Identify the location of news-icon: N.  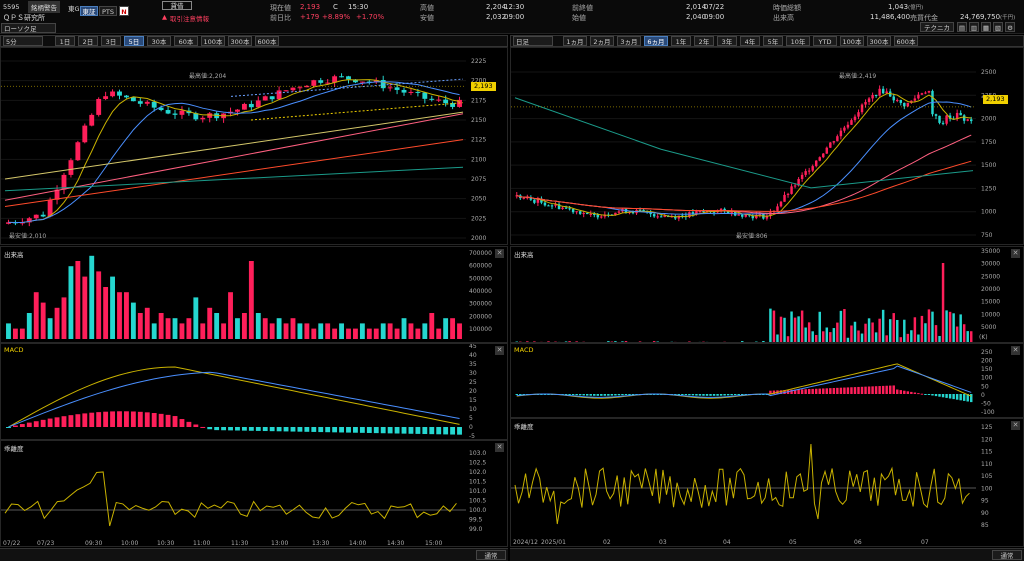
(124, 11).